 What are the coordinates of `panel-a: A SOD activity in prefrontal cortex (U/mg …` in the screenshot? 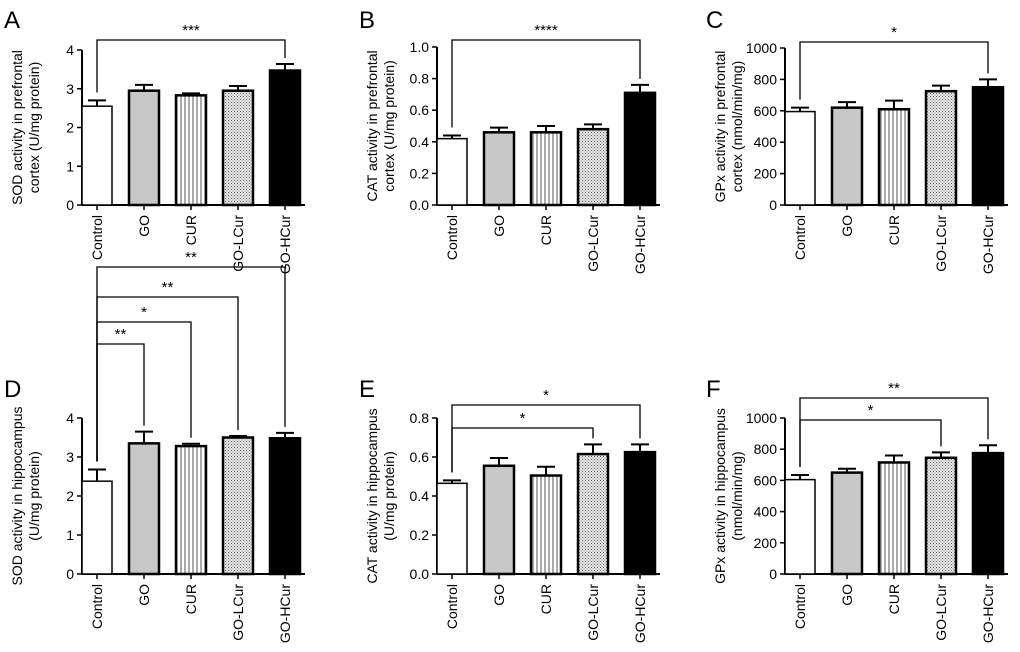 It's located at (154, 140).